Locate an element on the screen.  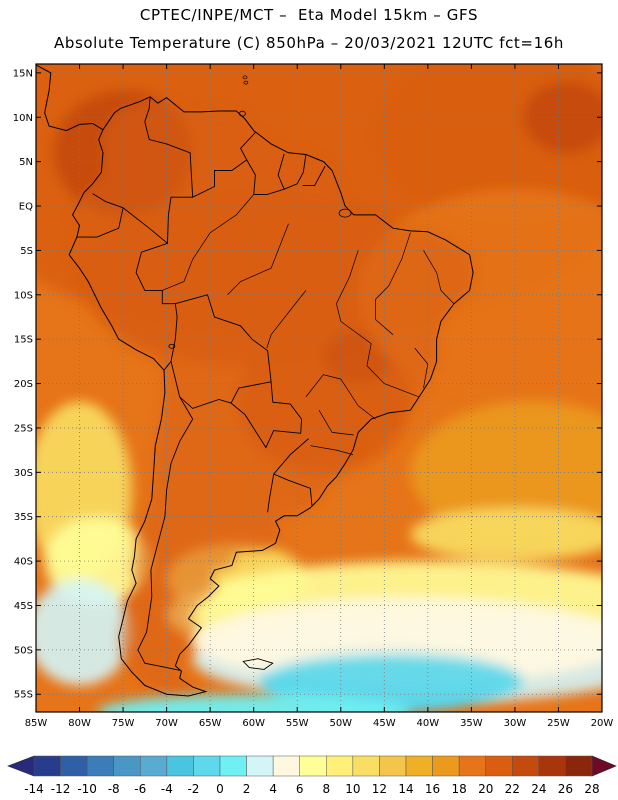
colorbar-label-4: 4 is located at coordinates (273, 789).